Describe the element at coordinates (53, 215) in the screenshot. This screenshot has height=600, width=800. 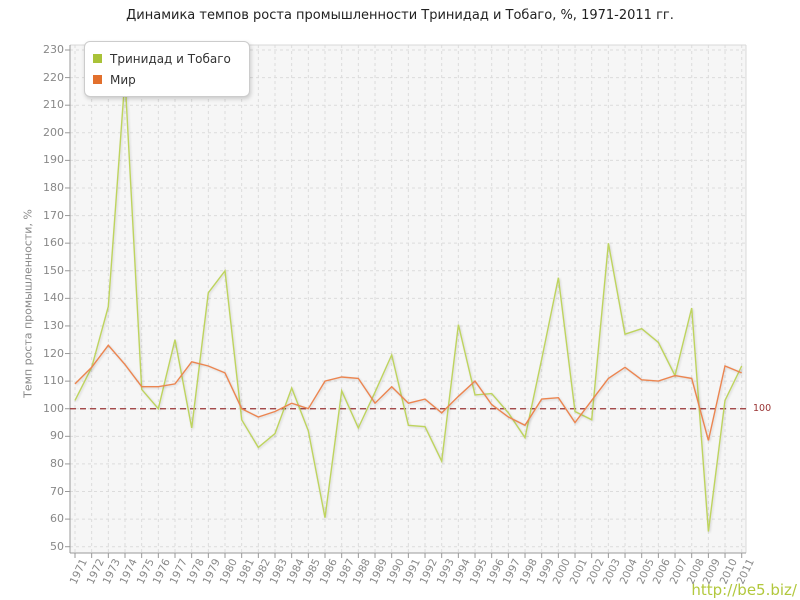
I see `y-tick-label: 170` at that location.